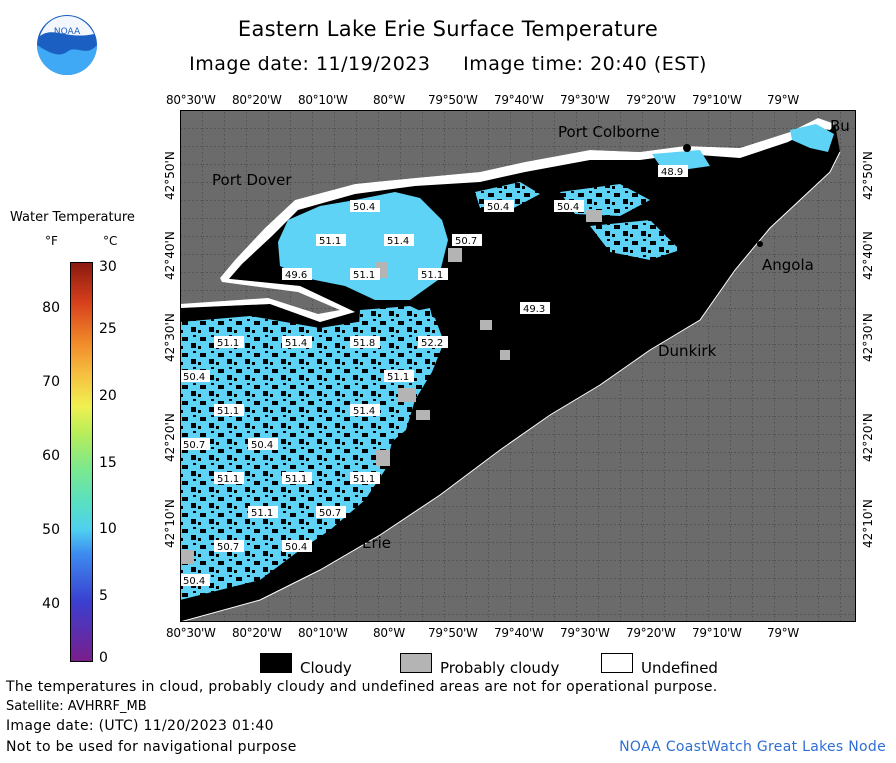  Describe the element at coordinates (51, 382) in the screenshot. I see `f-tick-70: 70` at that location.